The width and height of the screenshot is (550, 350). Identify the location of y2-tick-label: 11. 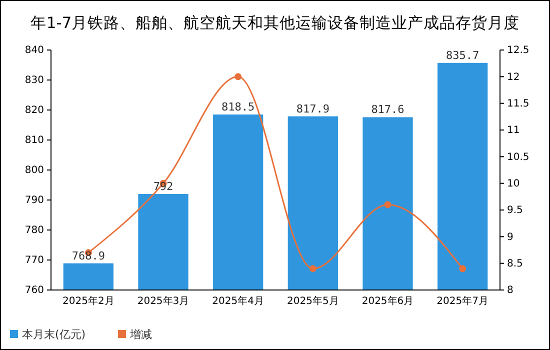
(513, 130).